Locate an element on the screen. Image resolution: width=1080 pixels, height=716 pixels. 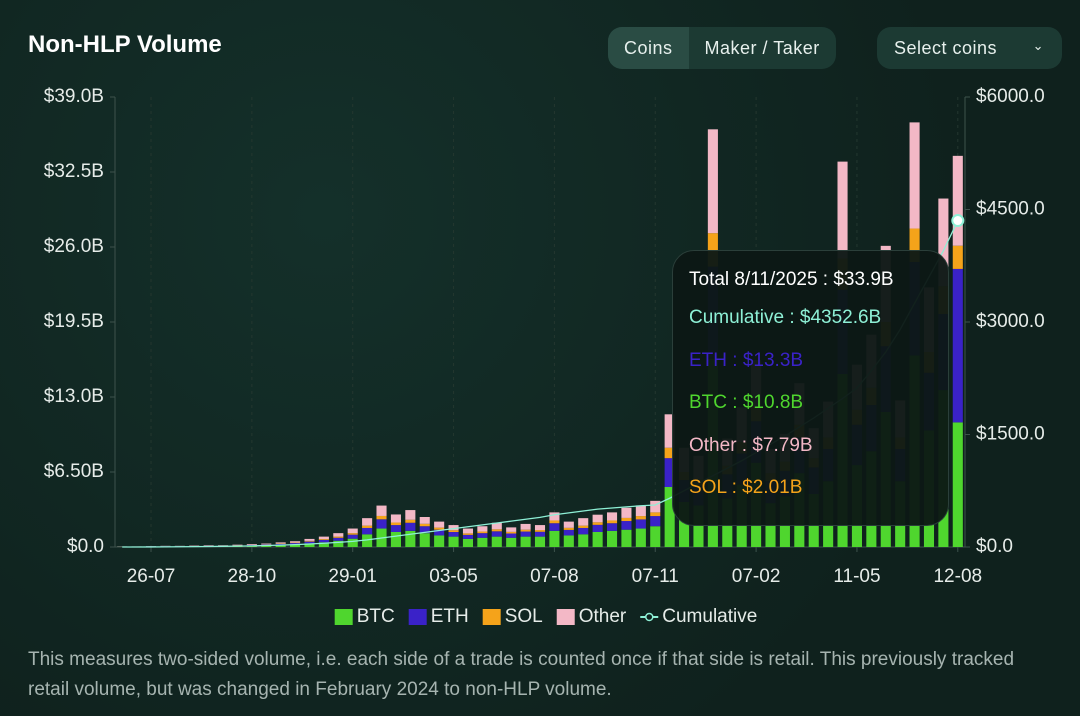
tooltip-line: Cumulative : $4352.6B is located at coordinates (785, 317).